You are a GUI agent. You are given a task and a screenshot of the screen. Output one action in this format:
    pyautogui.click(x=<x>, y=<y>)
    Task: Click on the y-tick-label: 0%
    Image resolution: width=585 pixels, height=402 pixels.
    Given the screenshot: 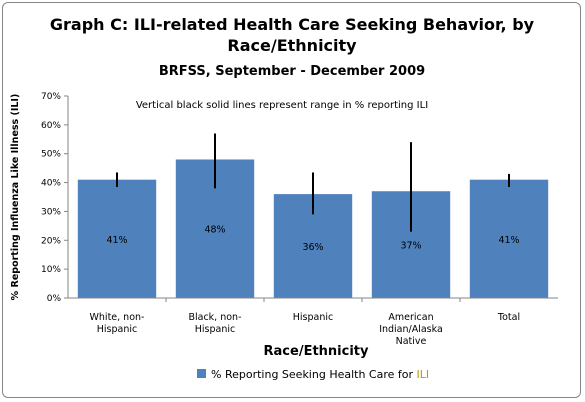 What is the action you would take?
    pyautogui.click(x=54, y=299)
    